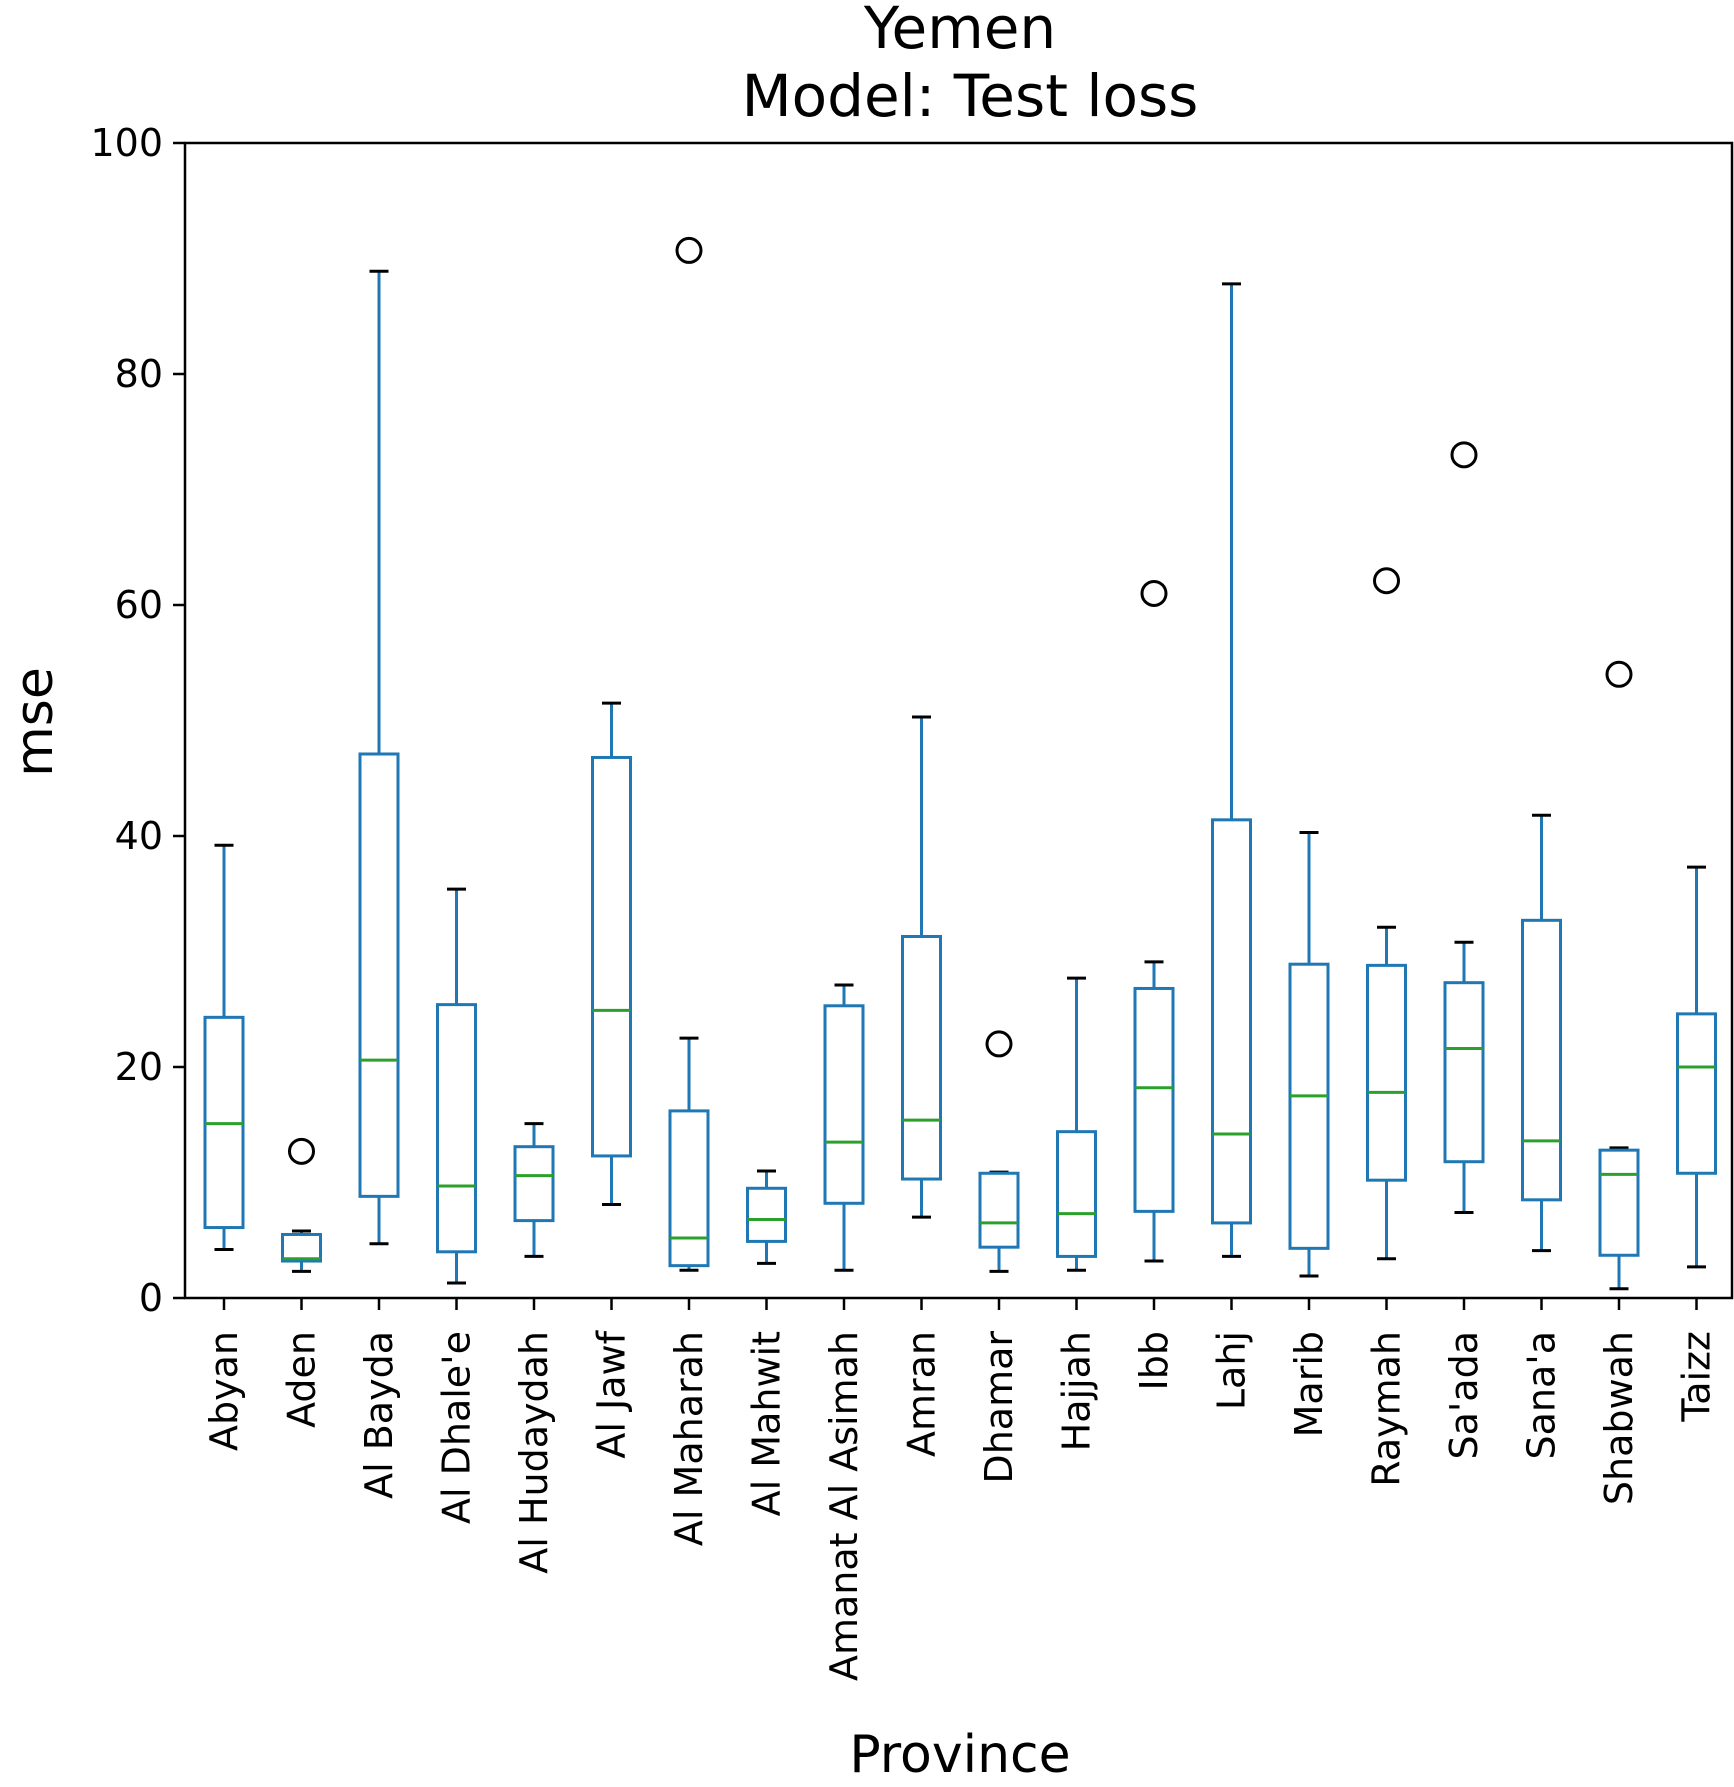 The width and height of the screenshot is (1734, 1787). What do you see at coordinates (1619, 1418) in the screenshot?
I see `x-tick-label: Shabwah` at bounding box center [1619, 1418].